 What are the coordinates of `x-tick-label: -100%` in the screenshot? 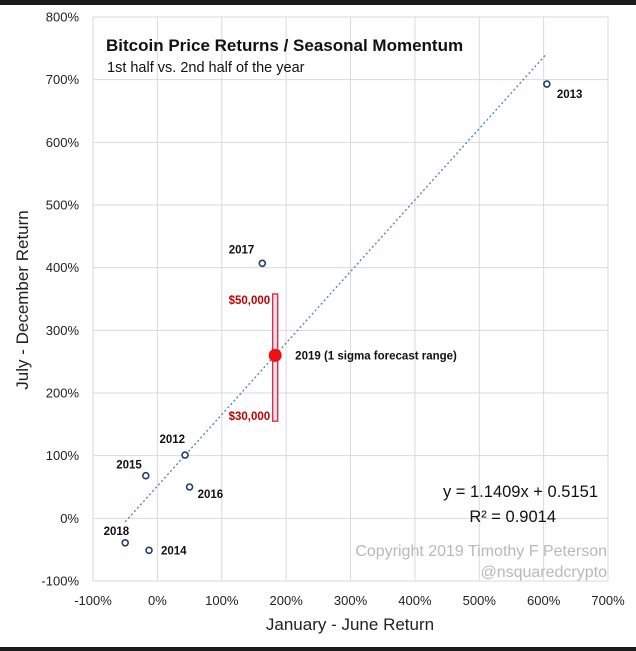 It's located at (93, 600).